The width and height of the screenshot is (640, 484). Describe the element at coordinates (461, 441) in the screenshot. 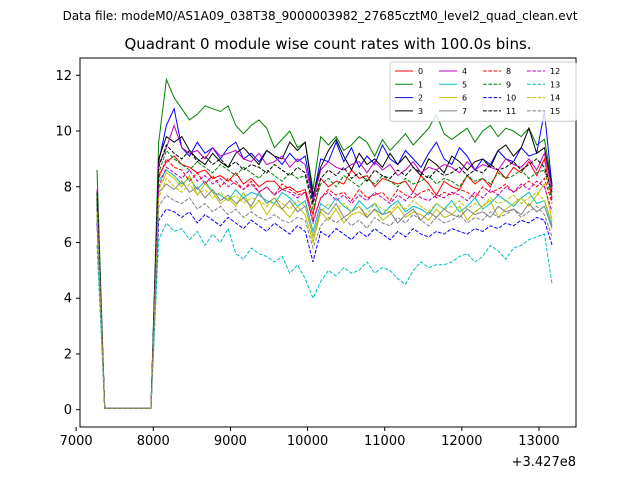

I see `x-tick-label-12000: 12000` at that location.